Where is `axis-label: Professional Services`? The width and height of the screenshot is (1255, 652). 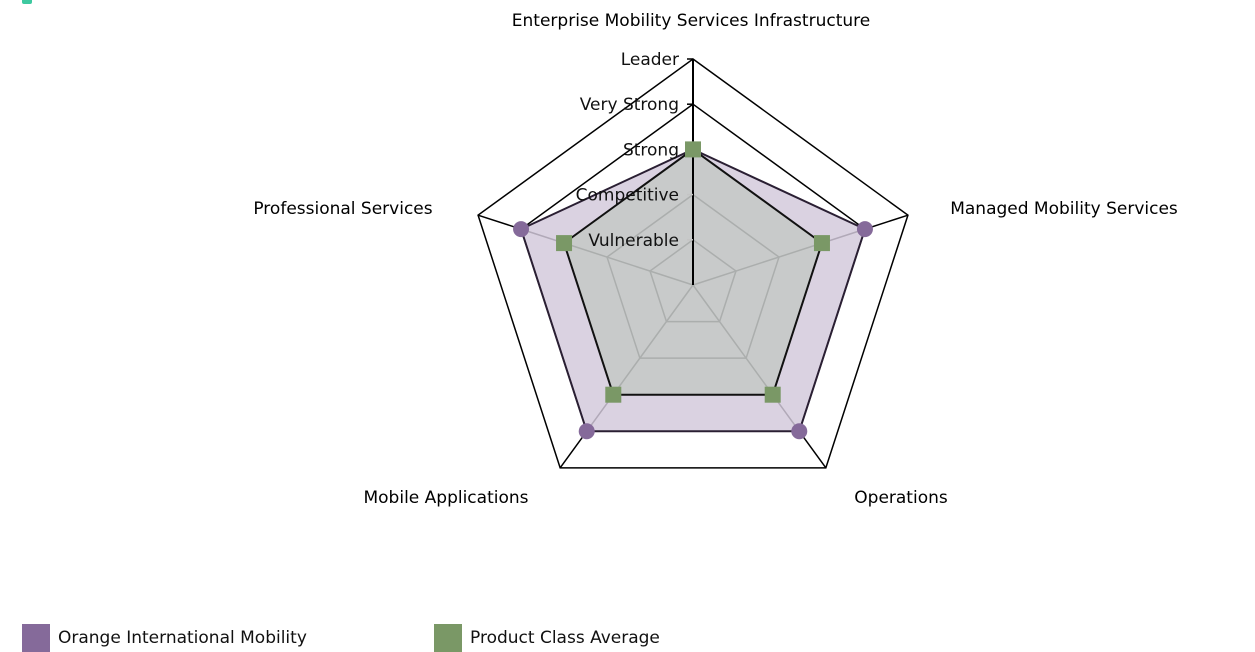
axis-label: Professional Services is located at coordinates (342, 209).